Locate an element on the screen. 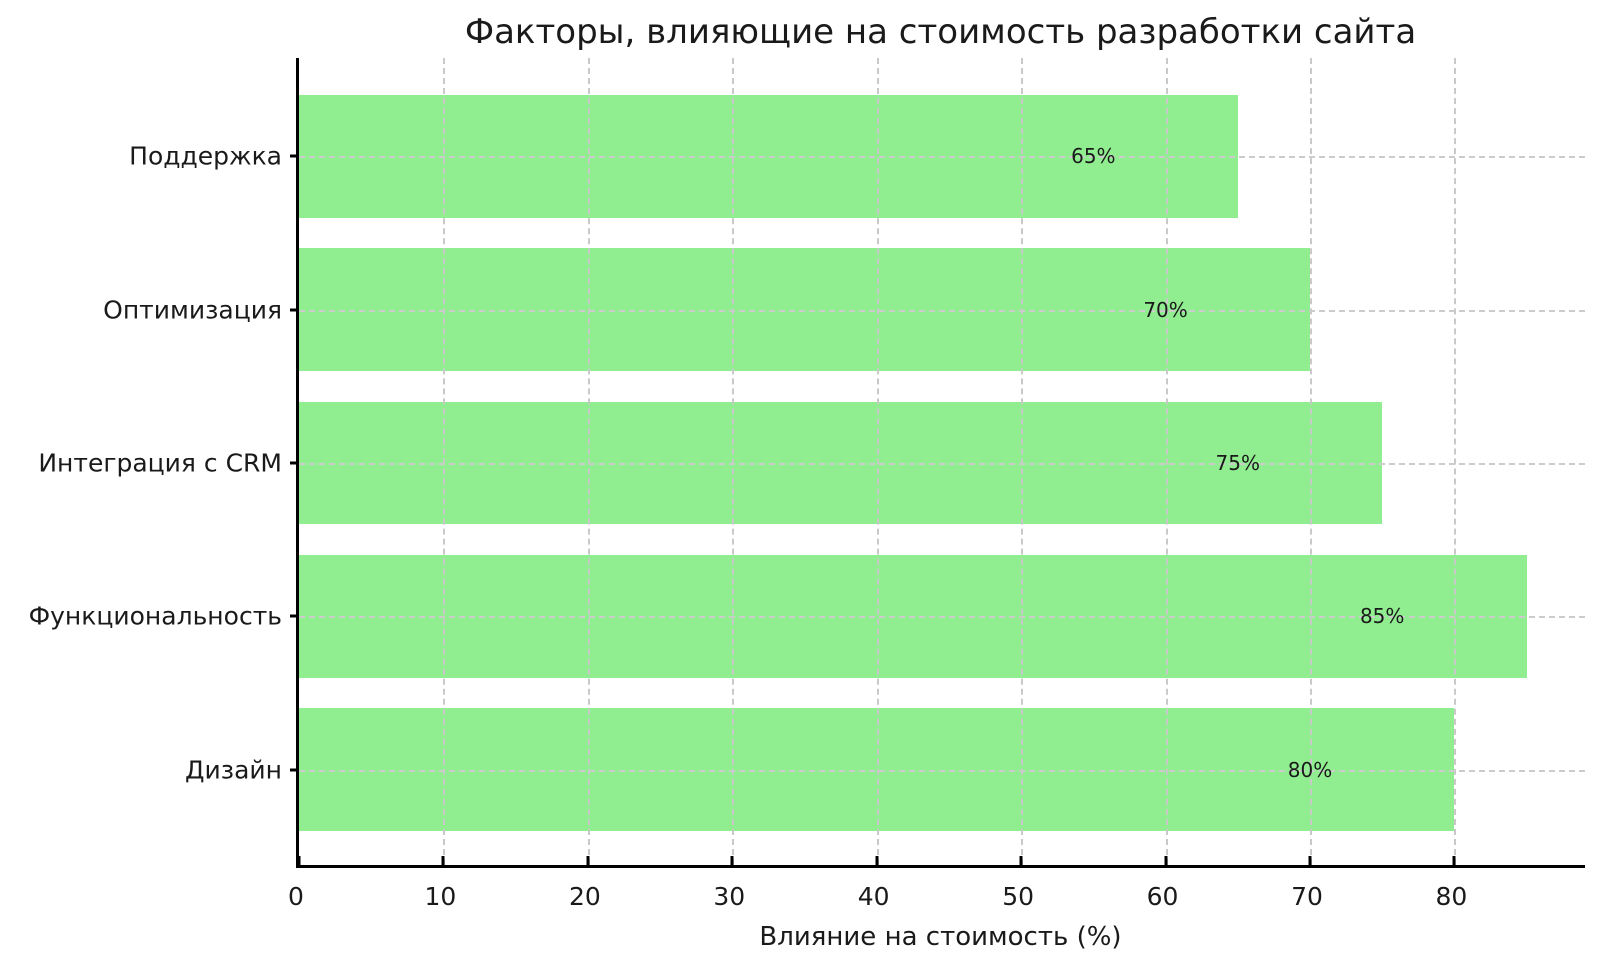 This screenshot has width=1600, height=954. x-tick-label: 30 is located at coordinates (729, 896).